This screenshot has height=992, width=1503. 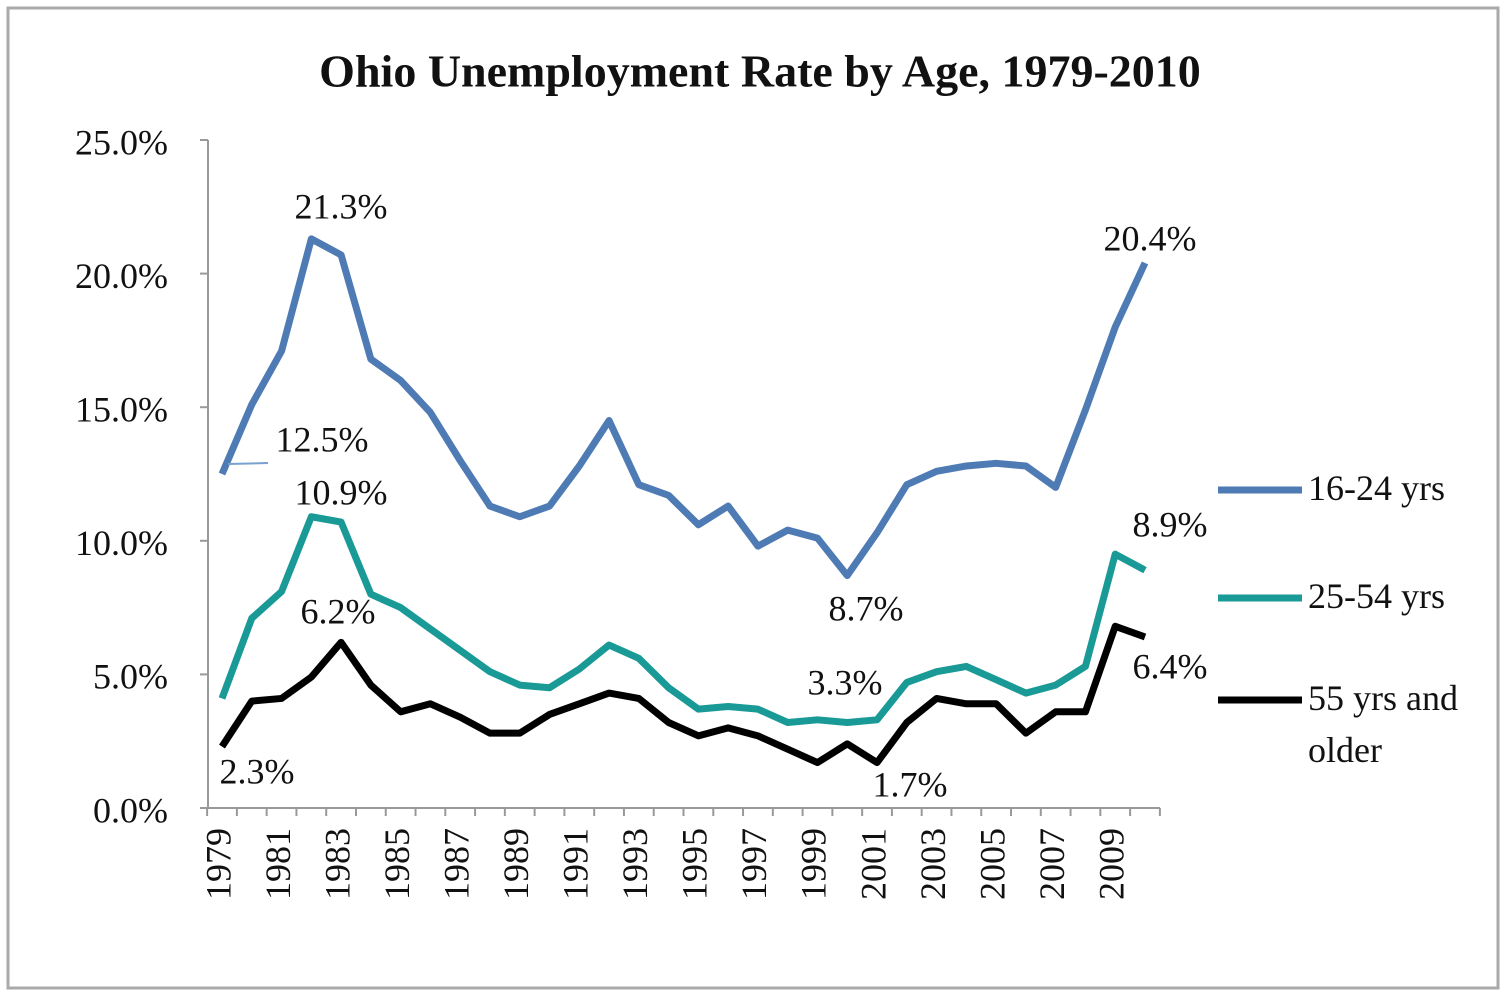 What do you see at coordinates (635, 864) in the screenshot?
I see `x-tick-label: 1993` at bounding box center [635, 864].